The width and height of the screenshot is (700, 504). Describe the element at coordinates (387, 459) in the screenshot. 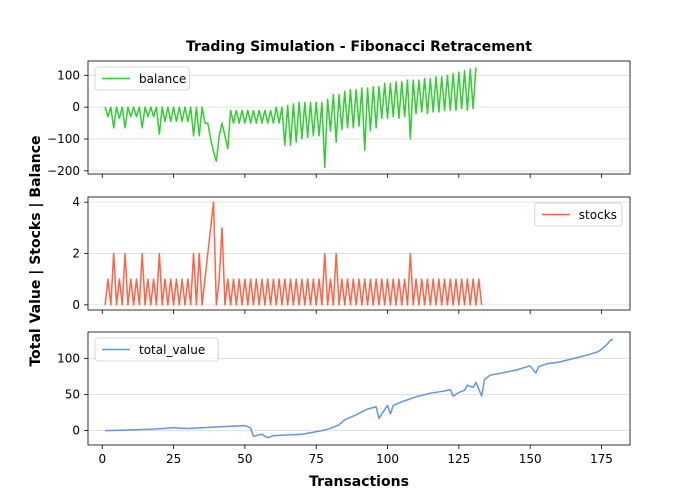

I see `x-tick-label: 100` at that location.